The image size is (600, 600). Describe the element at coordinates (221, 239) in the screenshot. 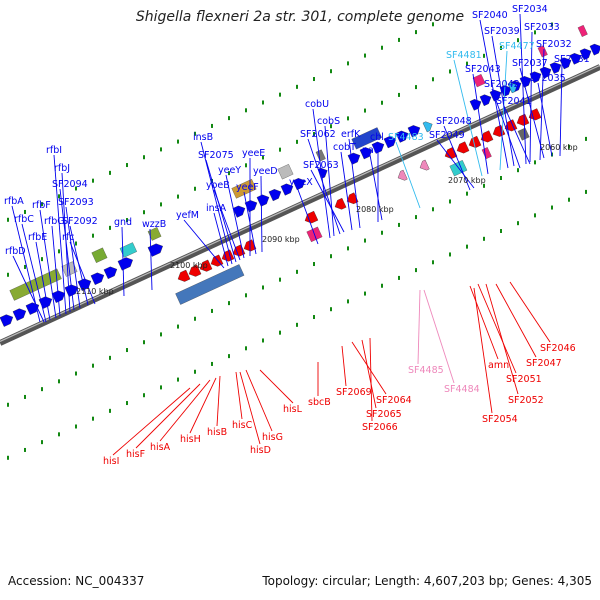

I see `leader-insA` at that location.